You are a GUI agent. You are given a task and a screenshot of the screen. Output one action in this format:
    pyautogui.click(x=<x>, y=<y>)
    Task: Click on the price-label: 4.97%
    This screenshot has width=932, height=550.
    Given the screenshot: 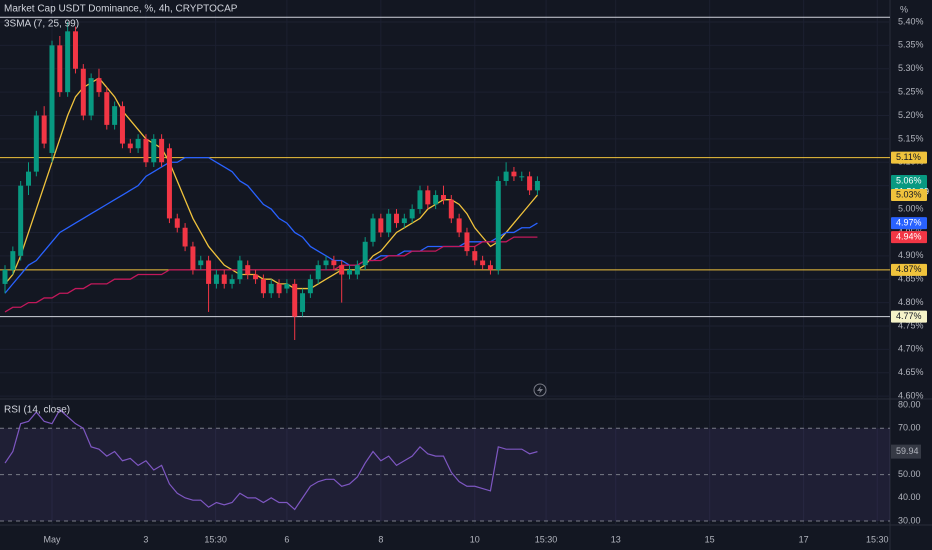 What is the action you would take?
    pyautogui.click(x=909, y=222)
    